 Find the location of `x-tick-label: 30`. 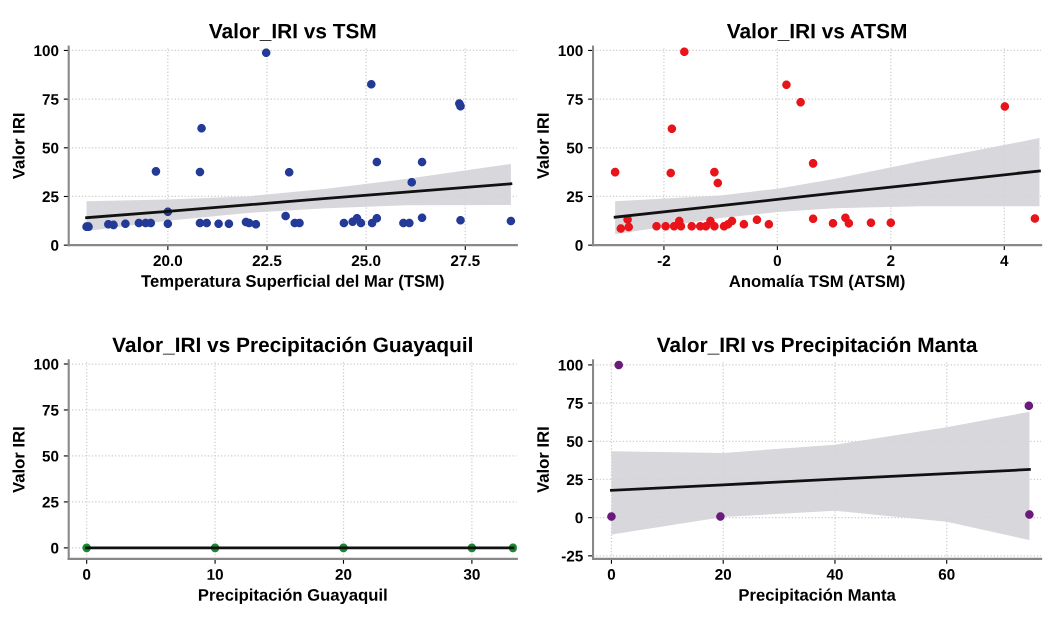

x-tick-label: 30 is located at coordinates (471, 574).